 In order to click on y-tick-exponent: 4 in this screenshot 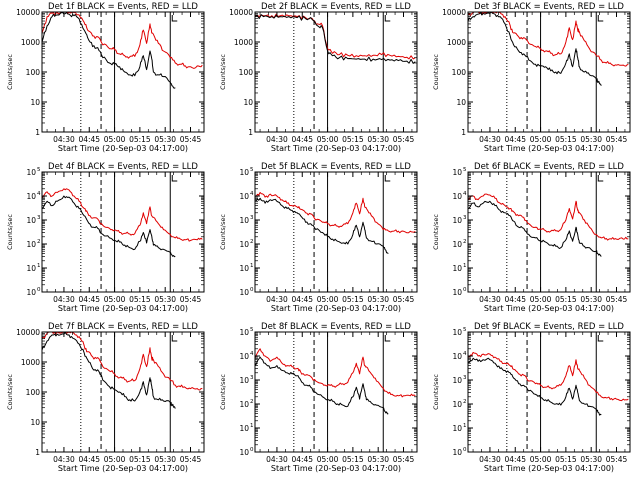, I will do `click(465, 354)`.